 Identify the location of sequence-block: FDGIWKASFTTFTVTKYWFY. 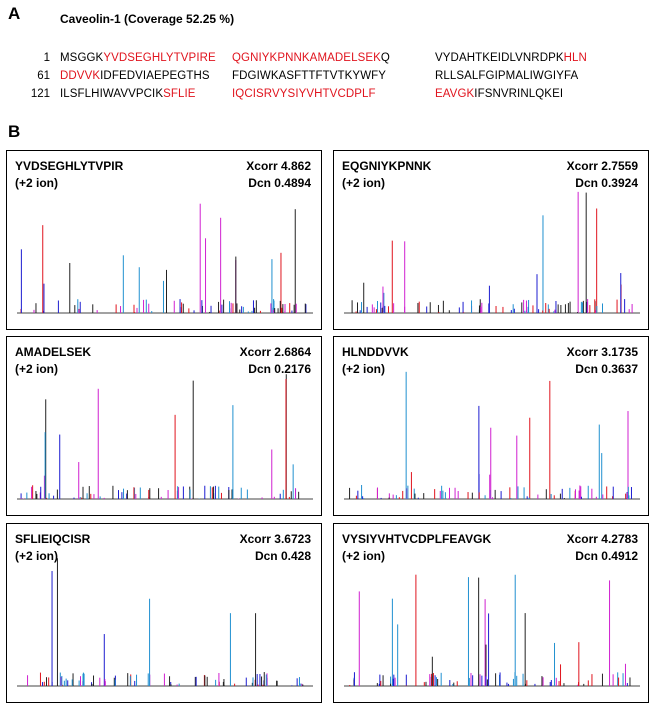
(309, 76).